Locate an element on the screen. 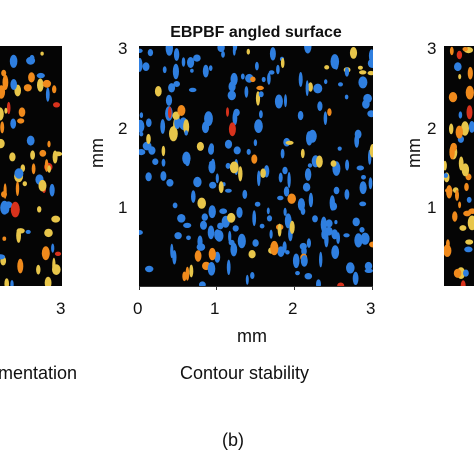 The image size is (474, 474). left-panel-caption: mentation is located at coordinates (39, 373).